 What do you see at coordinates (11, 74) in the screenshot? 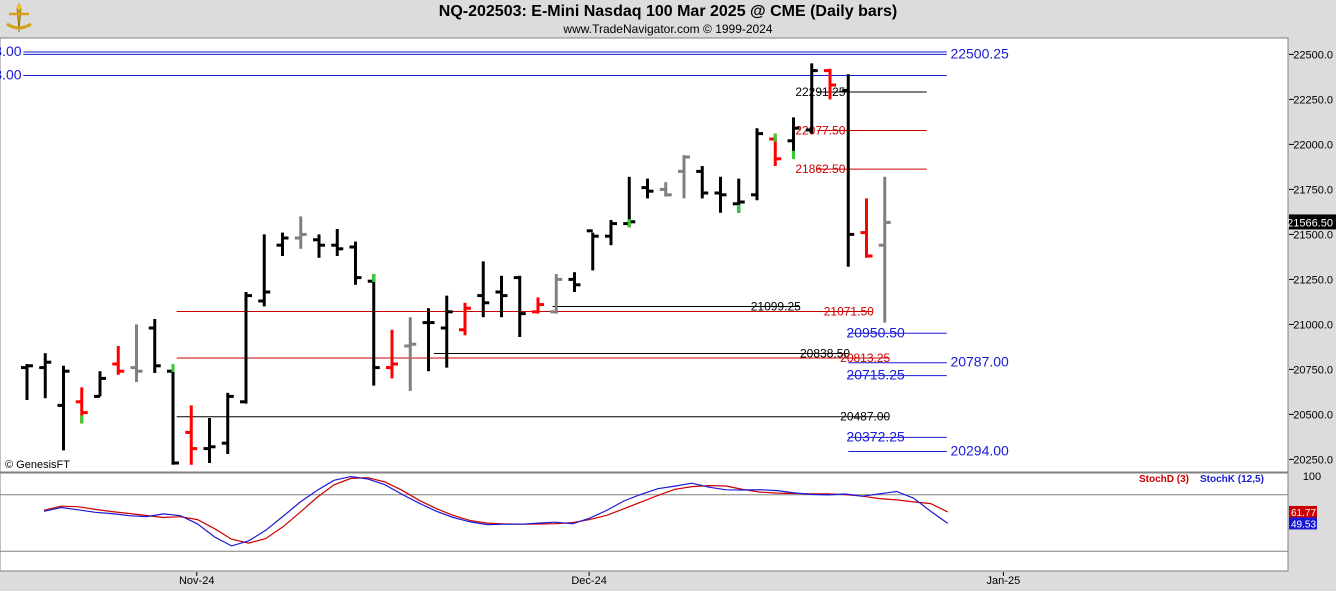
I see `level-label-2: 22383.00` at bounding box center [11, 74].